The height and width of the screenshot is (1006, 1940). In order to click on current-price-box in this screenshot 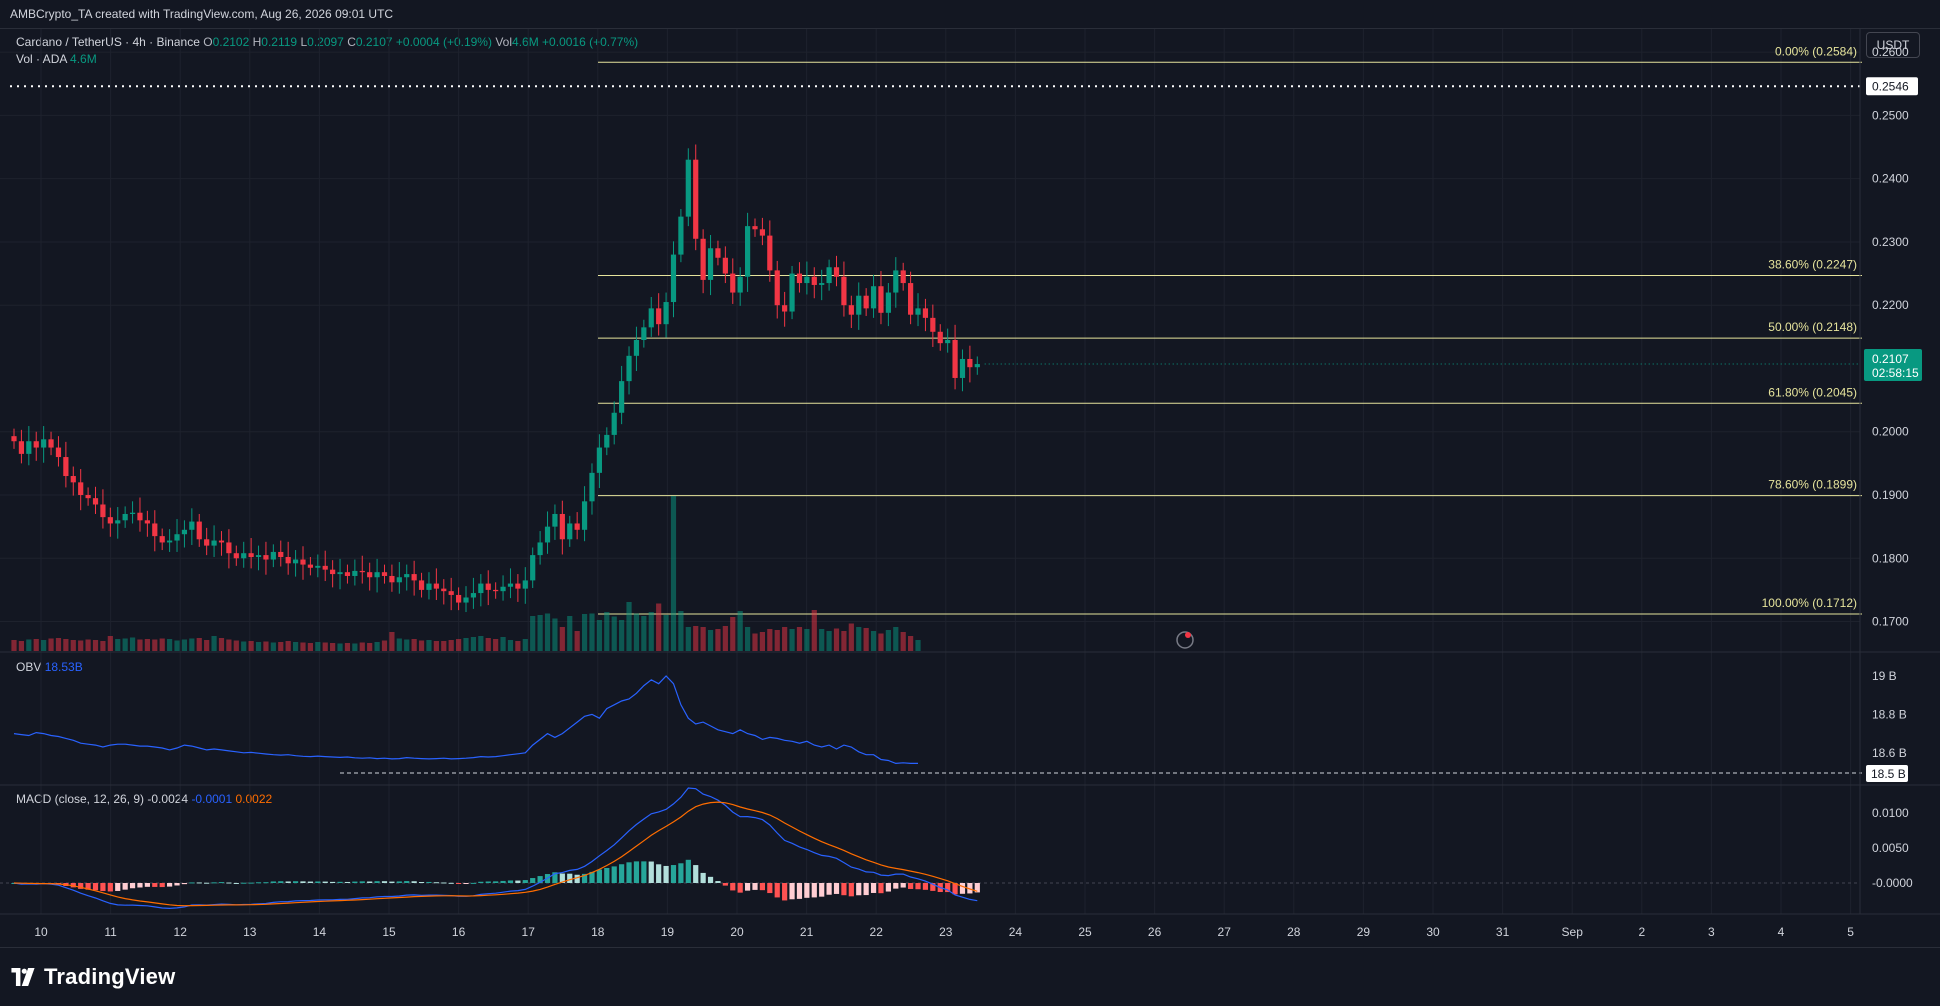, I will do `click(1893, 365)`.